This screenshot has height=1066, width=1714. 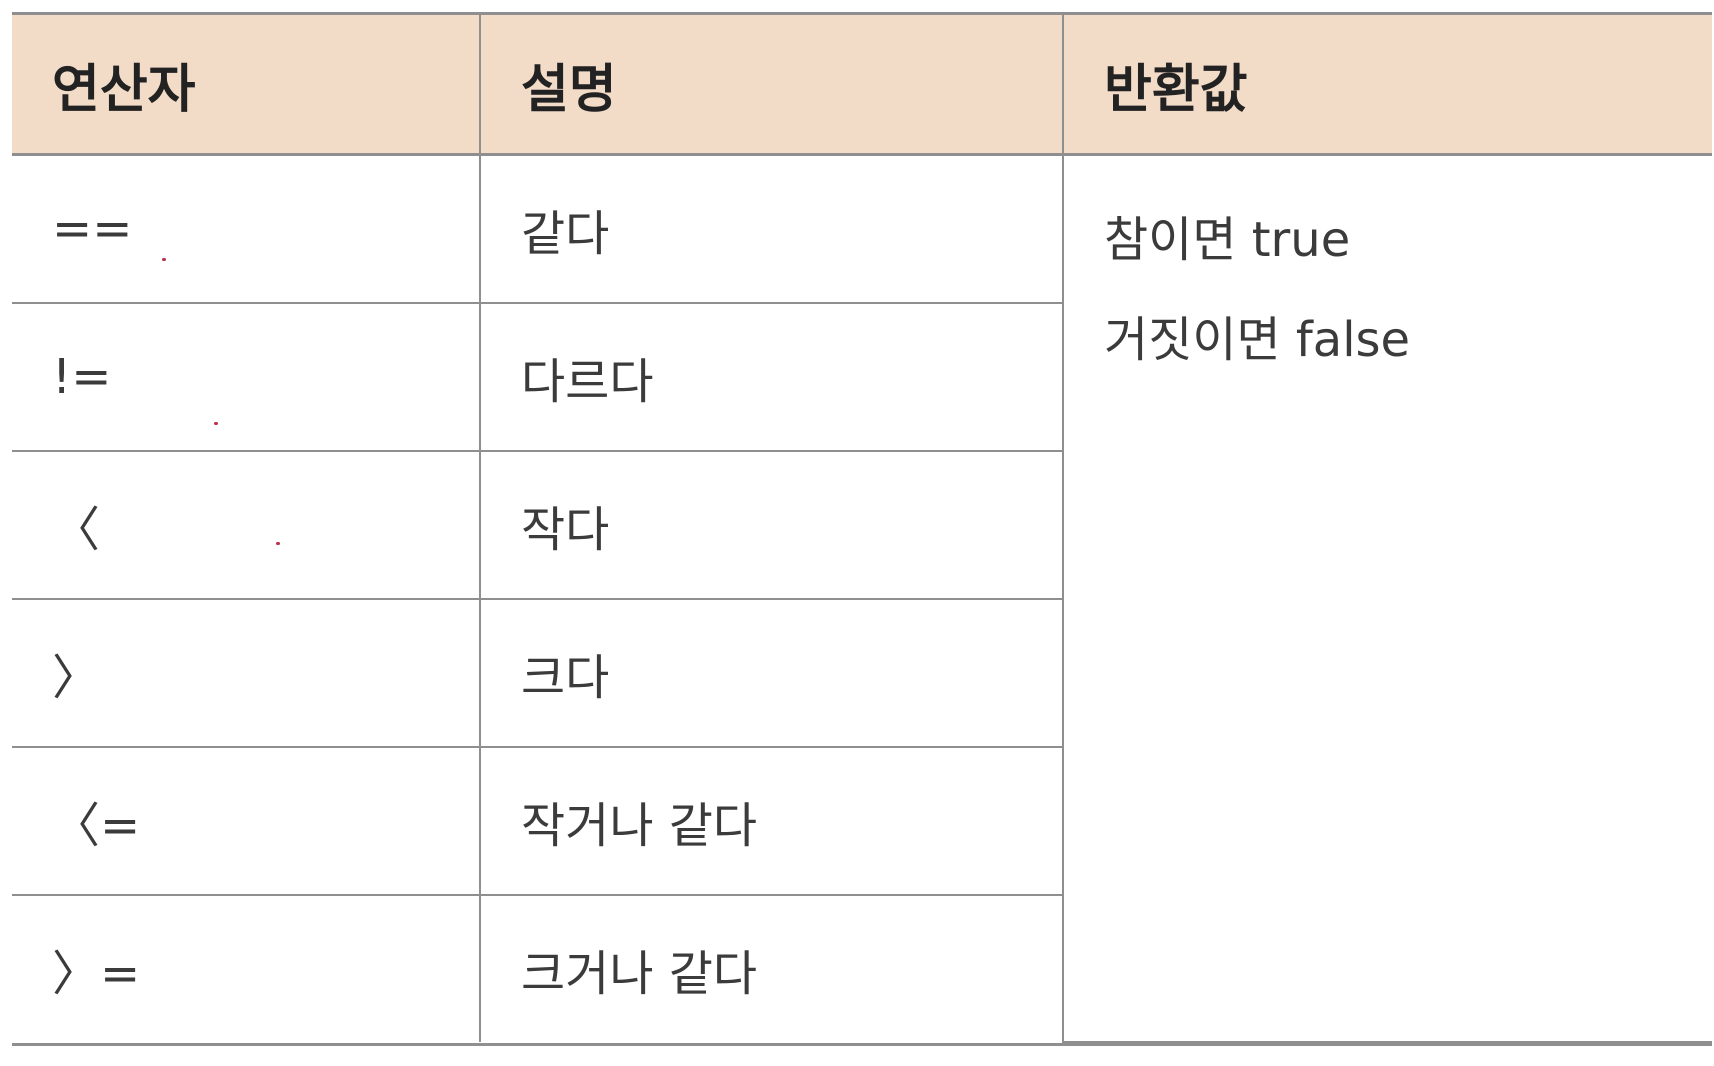 What do you see at coordinates (771, 85) in the screenshot?
I see `header-description: 설명` at bounding box center [771, 85].